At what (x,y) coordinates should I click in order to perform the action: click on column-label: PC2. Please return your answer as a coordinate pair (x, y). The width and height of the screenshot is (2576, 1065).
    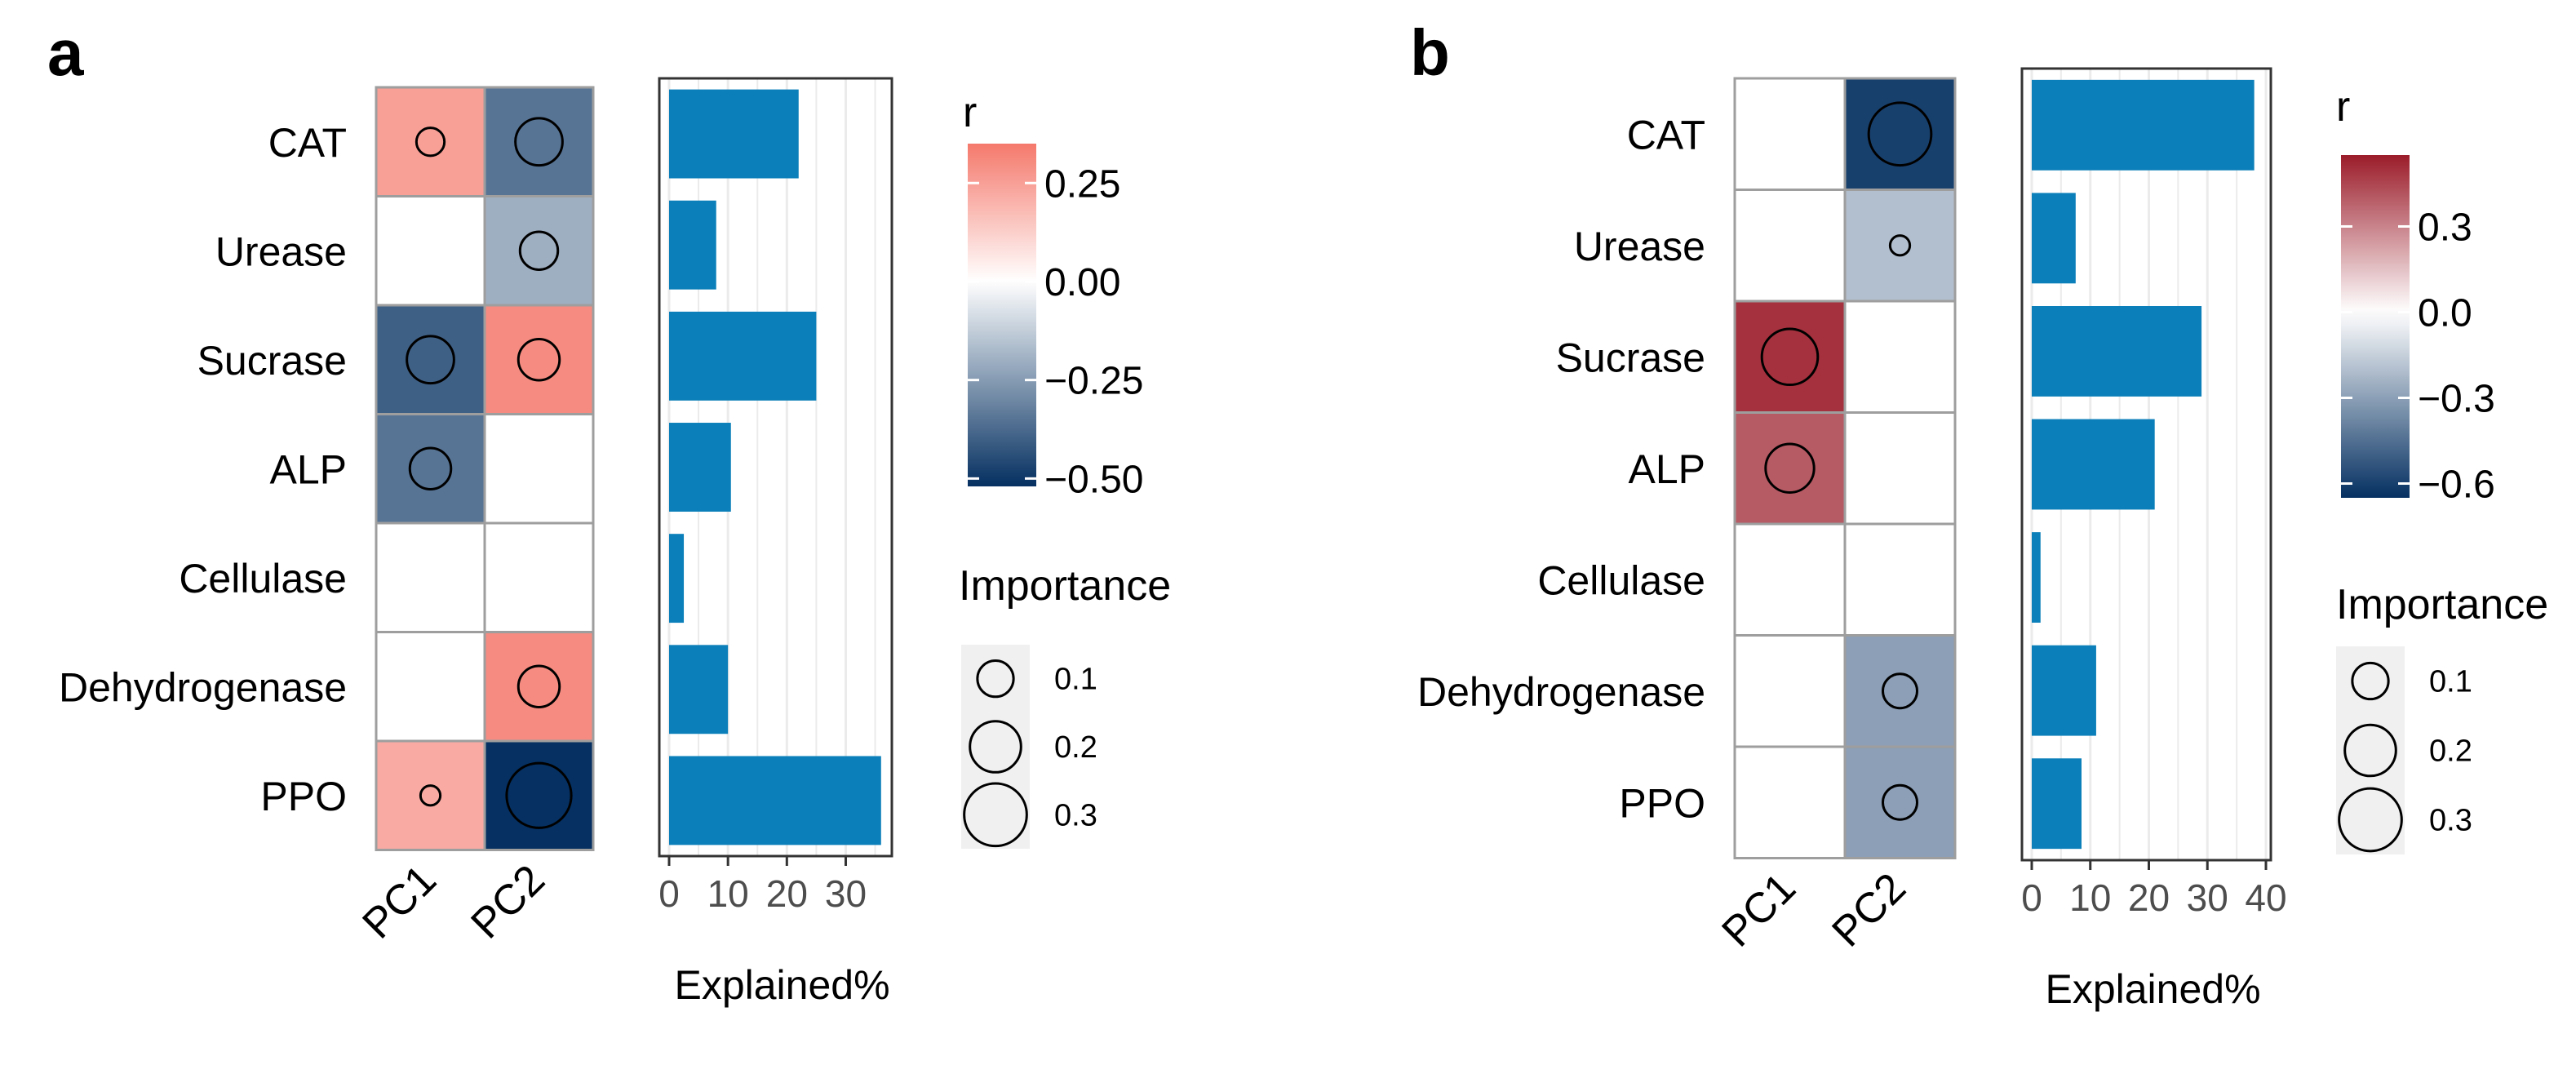
    Looking at the image, I should click on (1869, 910).